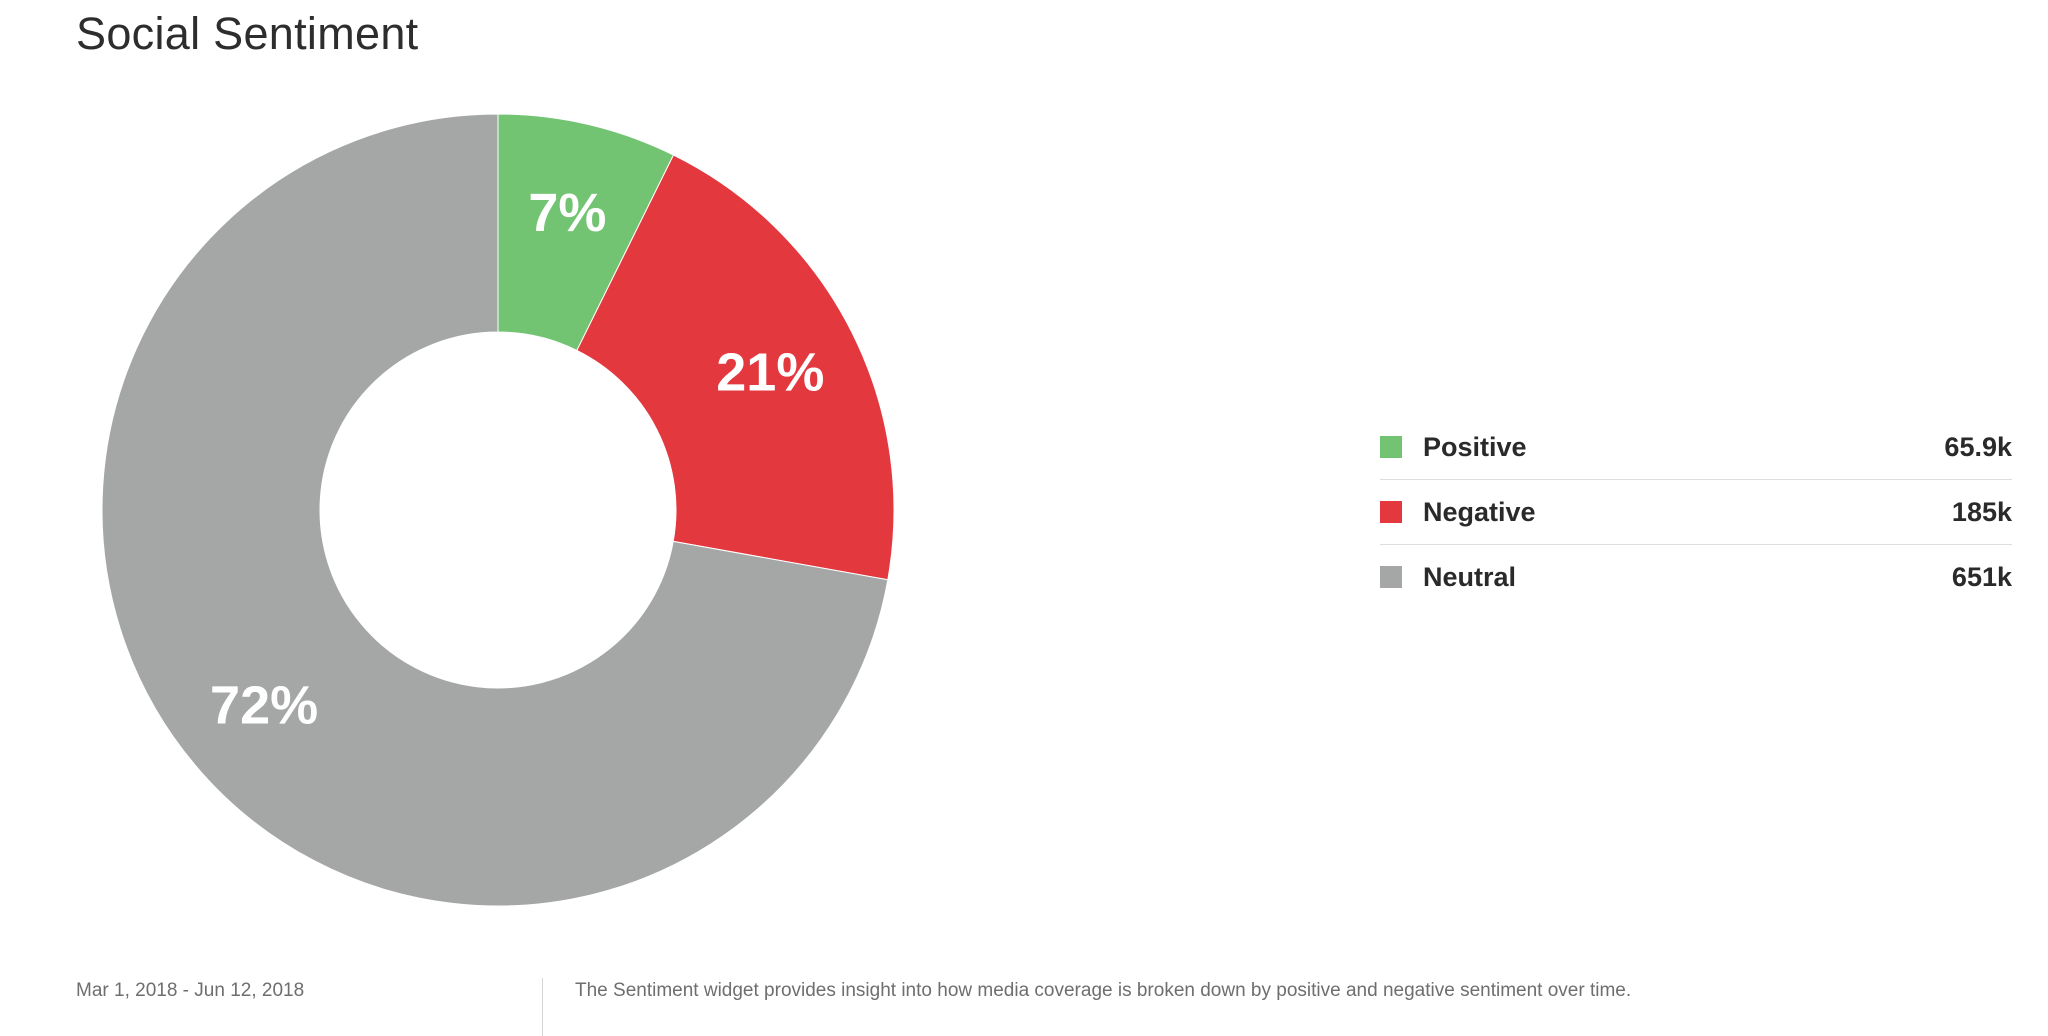 This screenshot has height=1036, width=2048. Describe the element at coordinates (542, 1007) in the screenshot. I see `footer-divider` at that location.